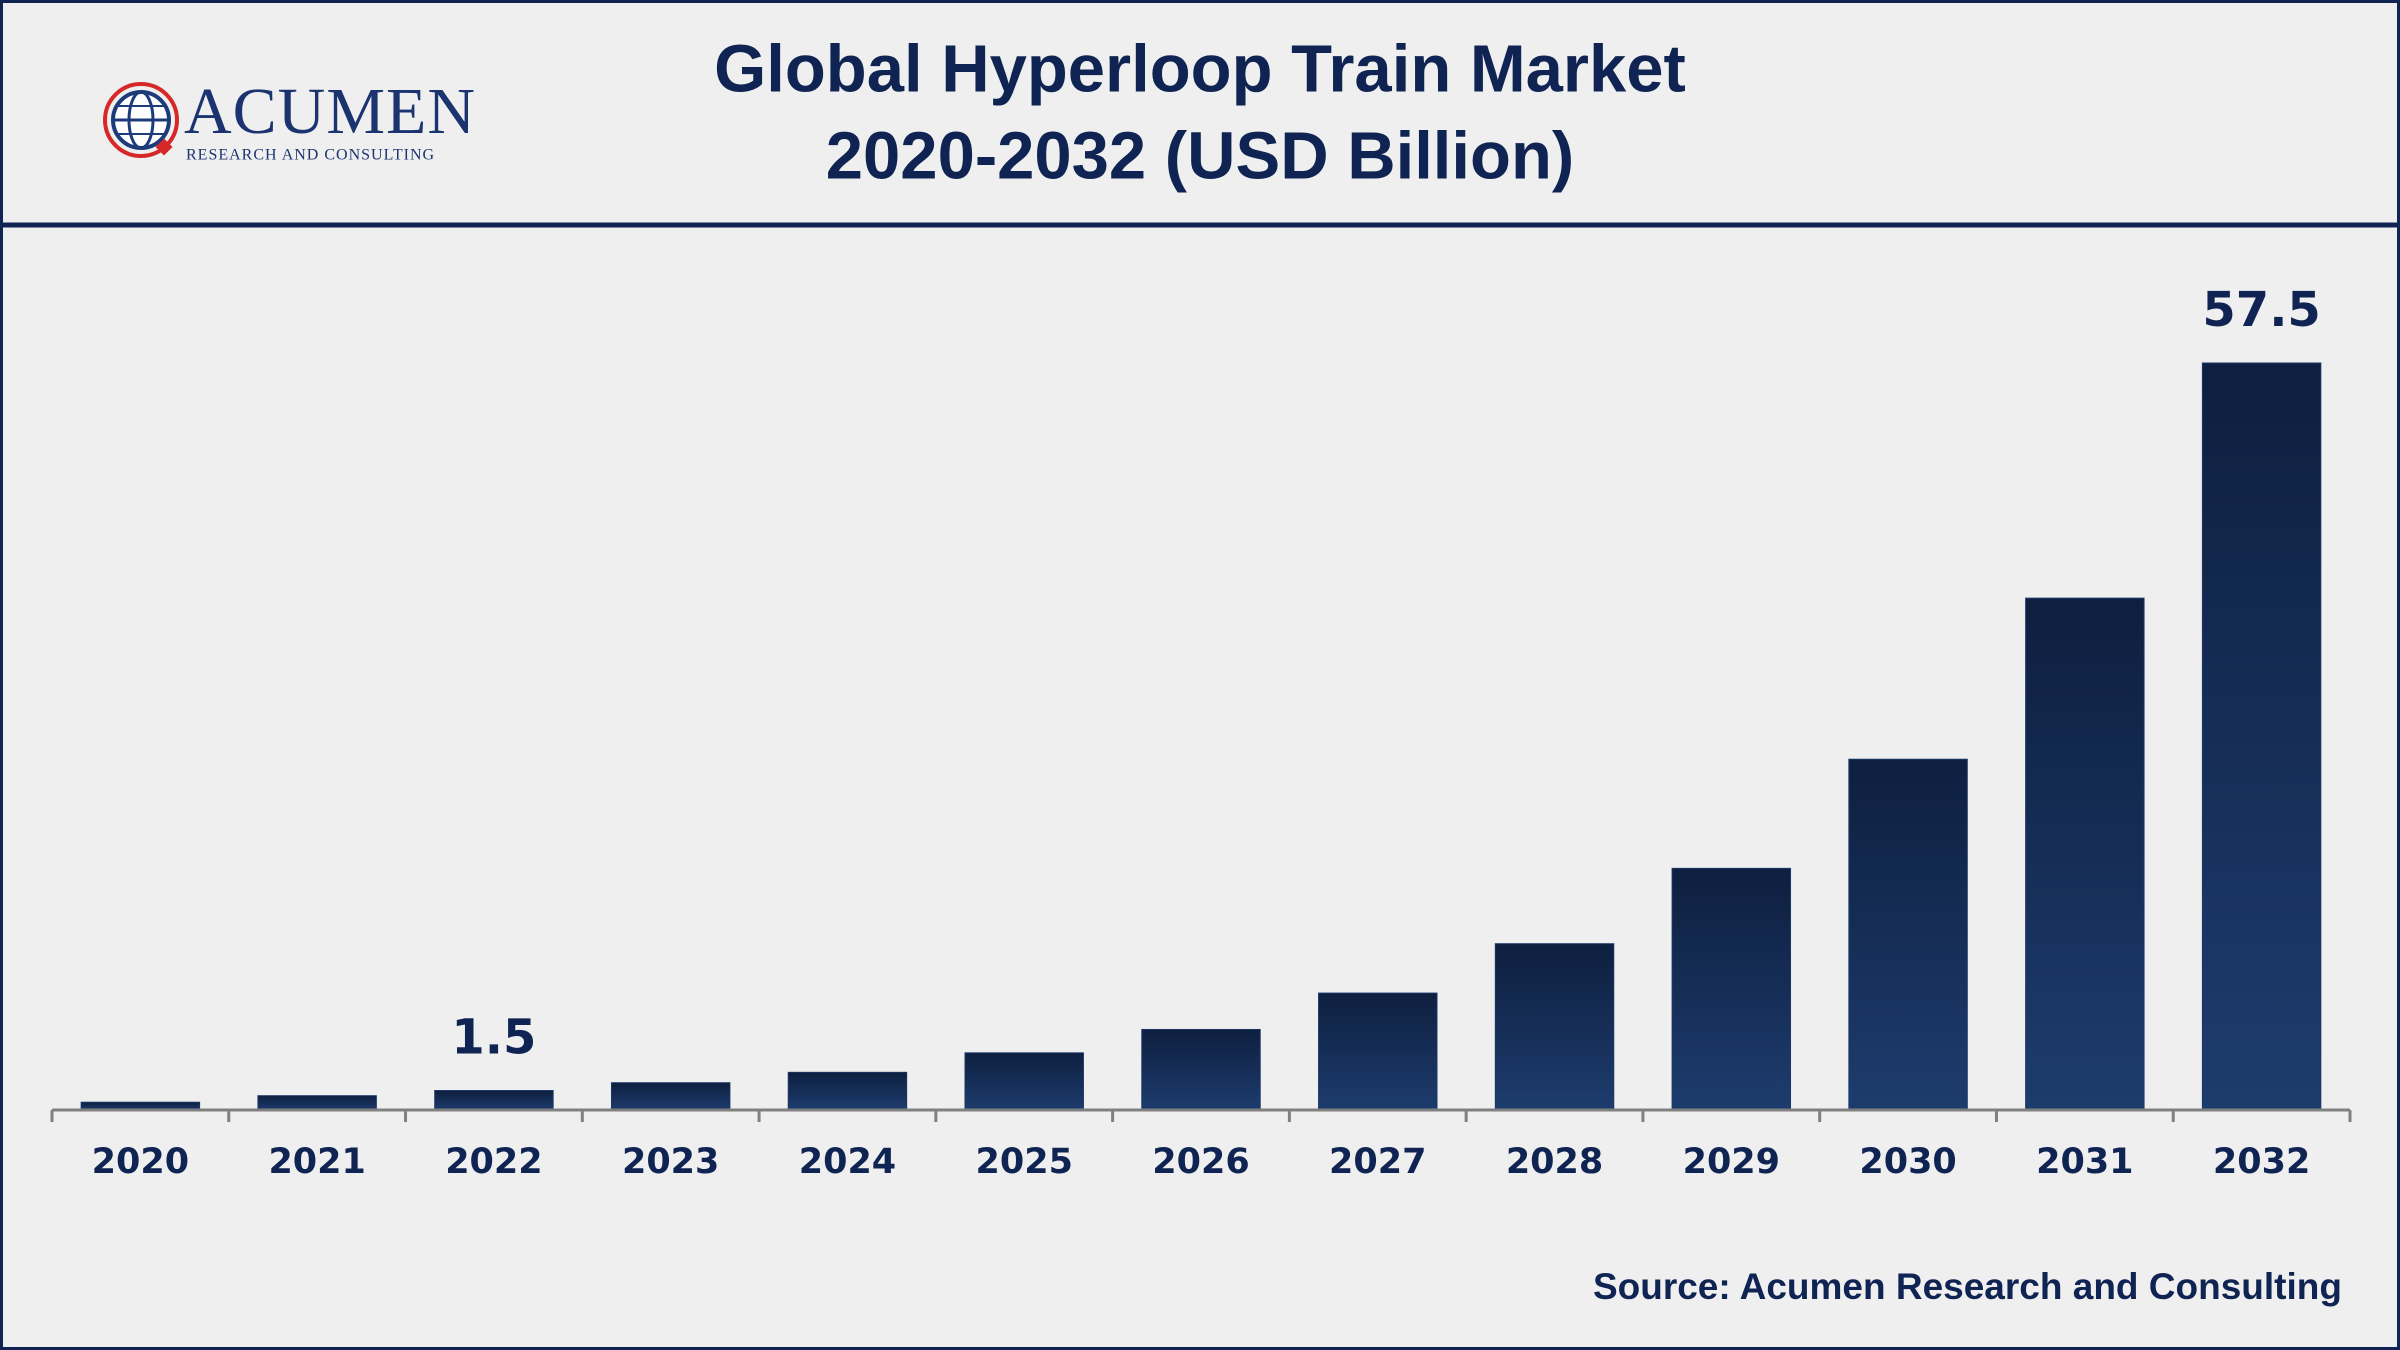  Describe the element at coordinates (140, 1162) in the screenshot. I see `x-tick-label: 2020` at that location.